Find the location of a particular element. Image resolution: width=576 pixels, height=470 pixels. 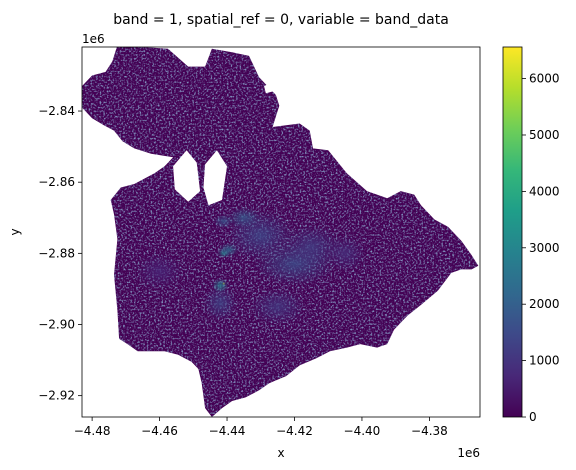

x-tick-label-1: −4.46 is located at coordinates (159, 431).